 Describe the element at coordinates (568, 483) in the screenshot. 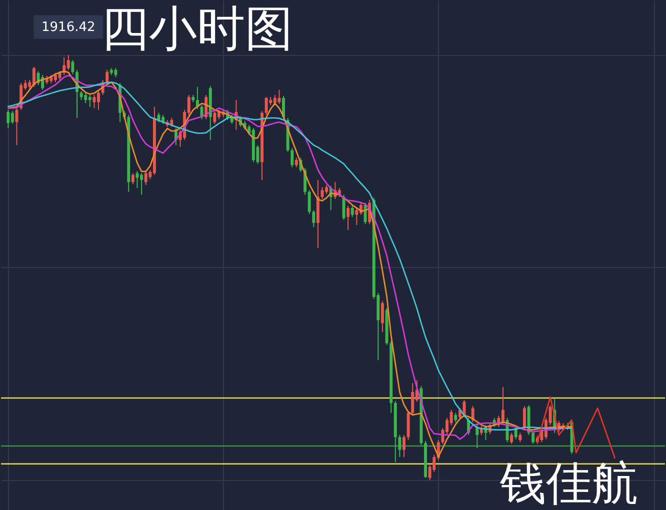

I see `annotation: 钱佳航` at that location.